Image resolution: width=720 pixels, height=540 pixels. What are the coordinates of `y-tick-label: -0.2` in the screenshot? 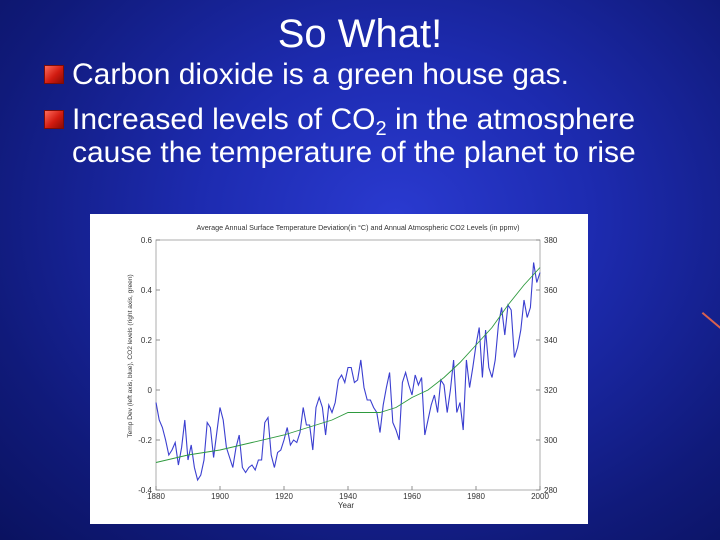 It's located at (145, 440).